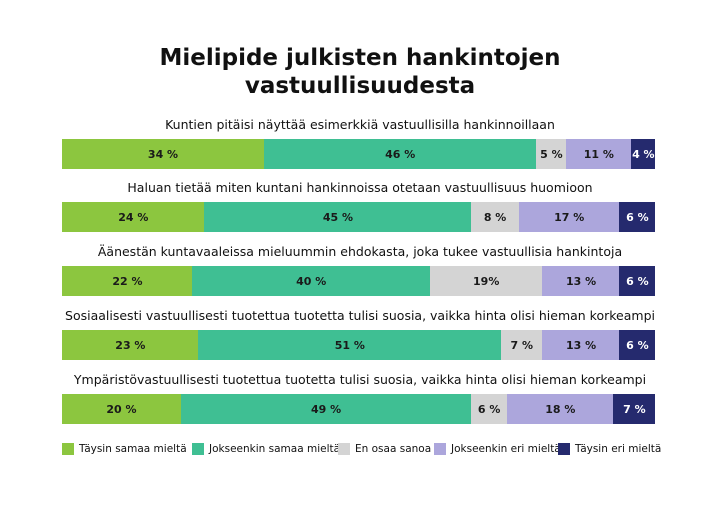 This screenshot has height=509, width=720. I want to click on bar-segment: 46 %, so click(400, 154).